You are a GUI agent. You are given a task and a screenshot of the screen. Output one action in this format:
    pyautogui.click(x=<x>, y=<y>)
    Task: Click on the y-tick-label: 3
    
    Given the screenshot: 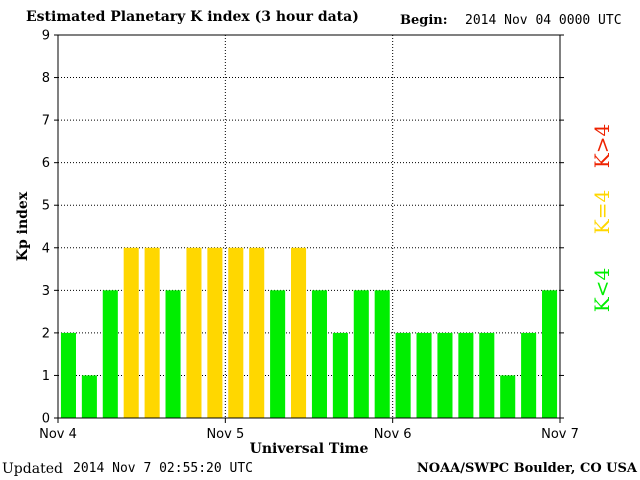 What is the action you would take?
    pyautogui.click(x=46, y=291)
    